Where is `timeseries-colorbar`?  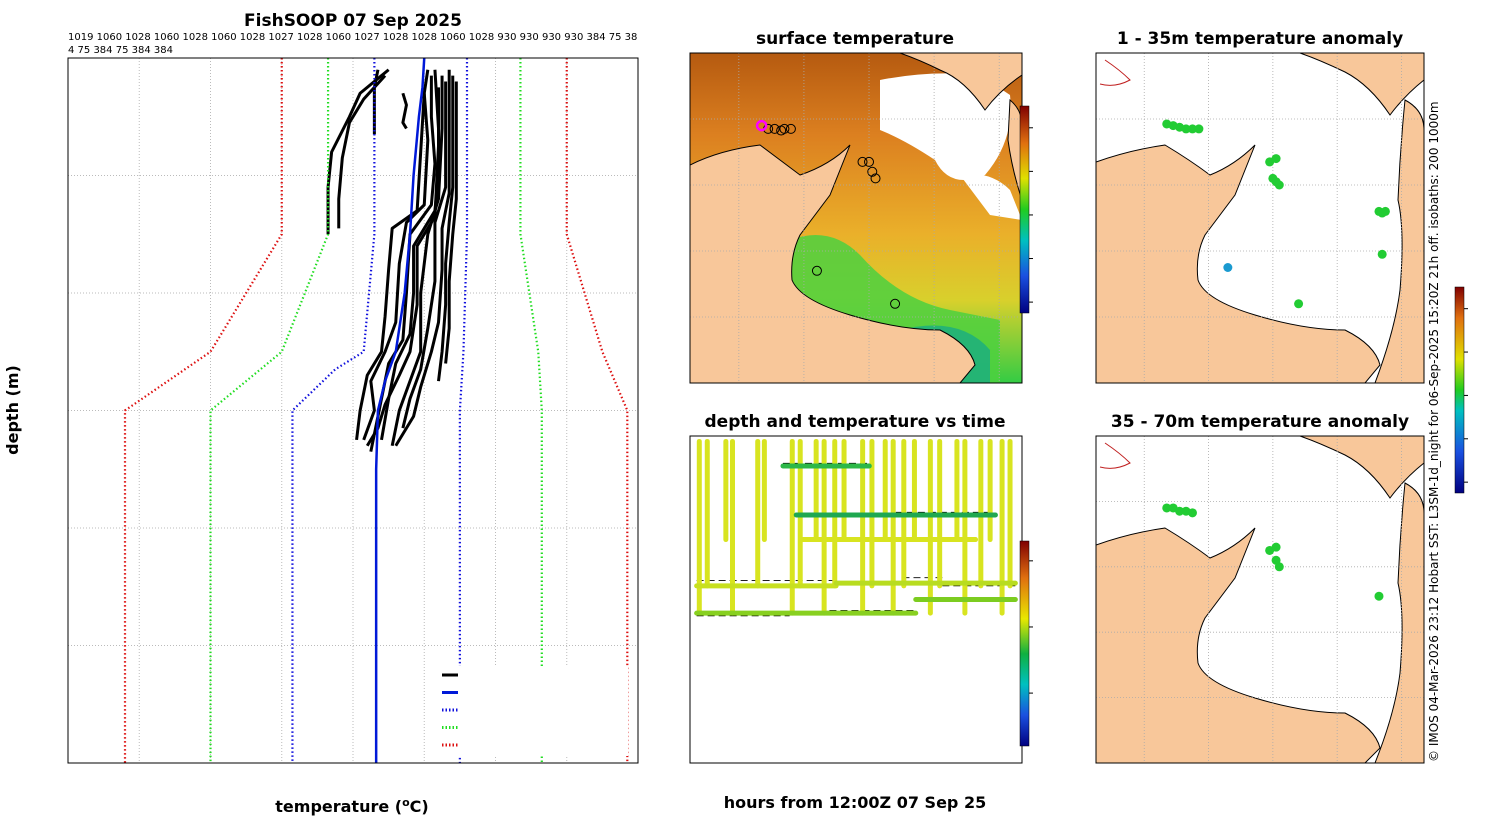
timeseries-colorbar is located at coordinates (1024, 643).